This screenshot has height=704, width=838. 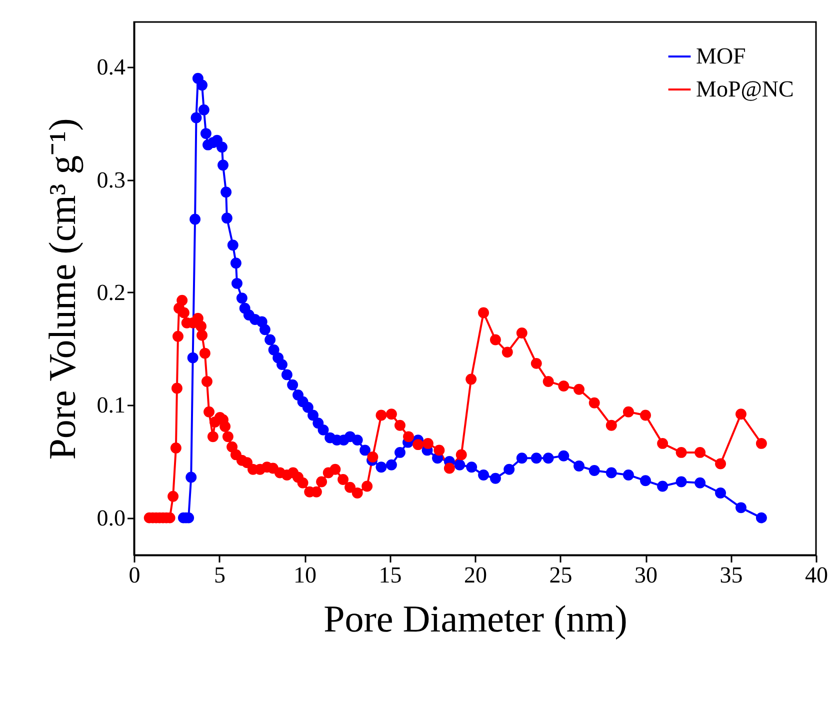 I want to click on x-tick-label: 15, so click(x=390, y=575).